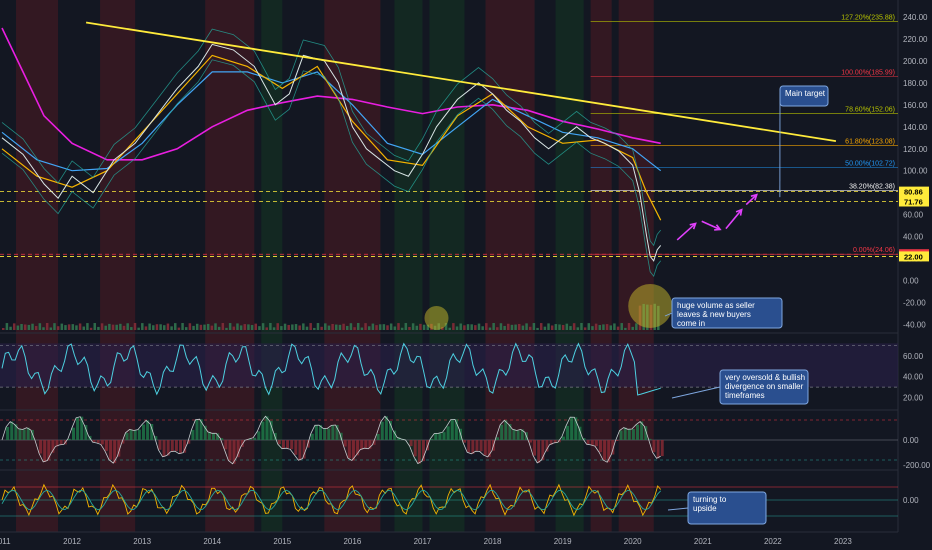  What do you see at coordinates (773, 541) in the screenshot?
I see `time-axis-tick: 2022` at bounding box center [773, 541].